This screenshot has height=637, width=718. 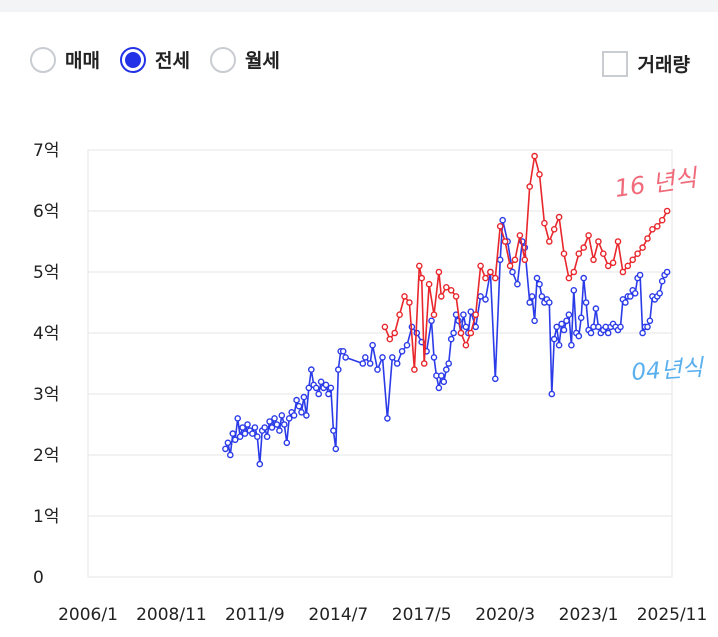 What do you see at coordinates (589, 615) in the screenshot?
I see `x-tick-label: 2023/1` at bounding box center [589, 615].